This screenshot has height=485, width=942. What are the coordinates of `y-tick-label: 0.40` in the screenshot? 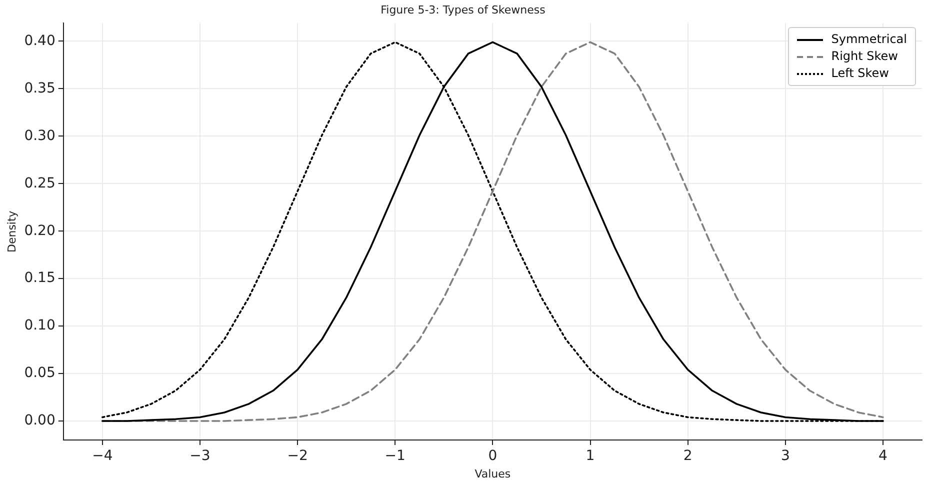 It's located at (40, 40).